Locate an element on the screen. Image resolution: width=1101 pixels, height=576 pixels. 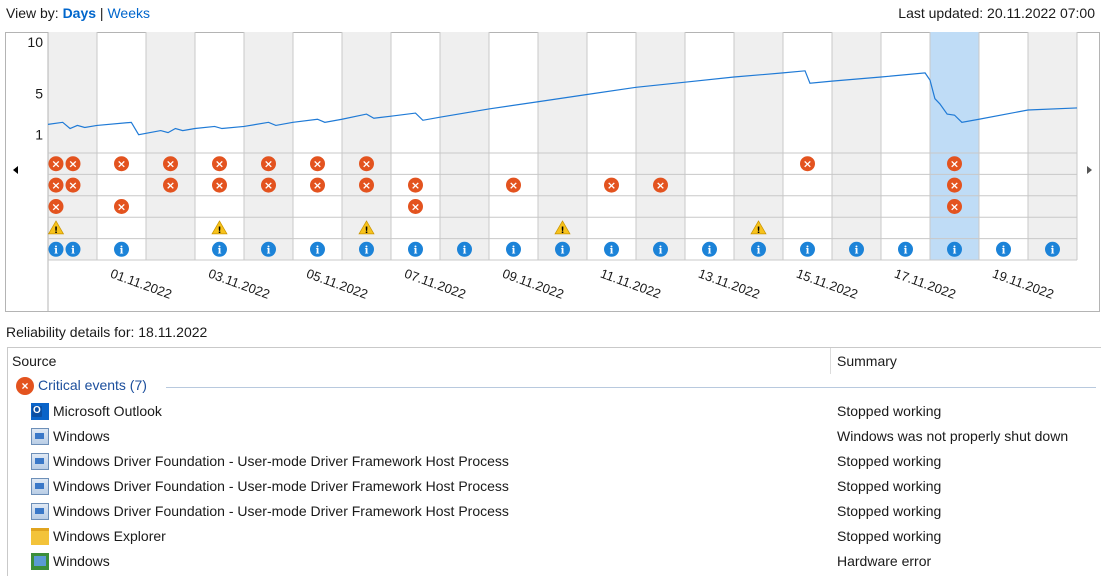
stability-index-line is located at coordinates (562, 103).